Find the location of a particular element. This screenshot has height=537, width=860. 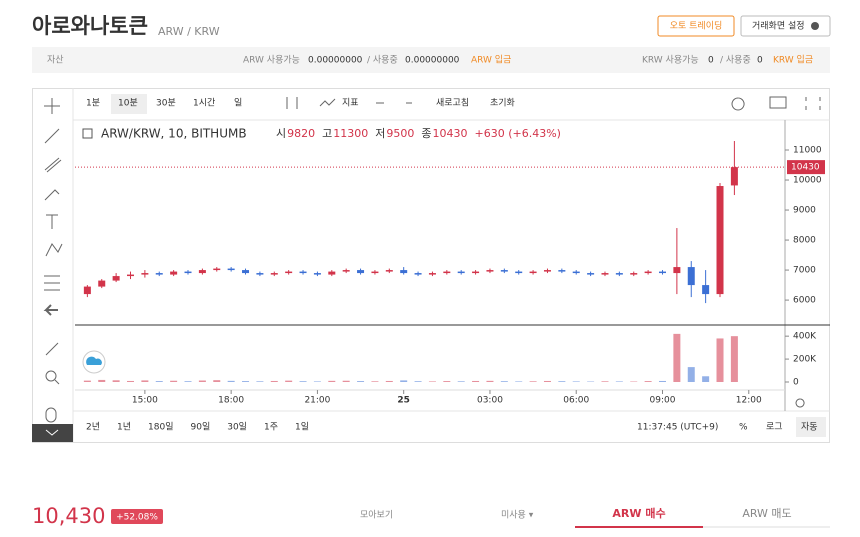

scale: % is located at coordinates (743, 428).